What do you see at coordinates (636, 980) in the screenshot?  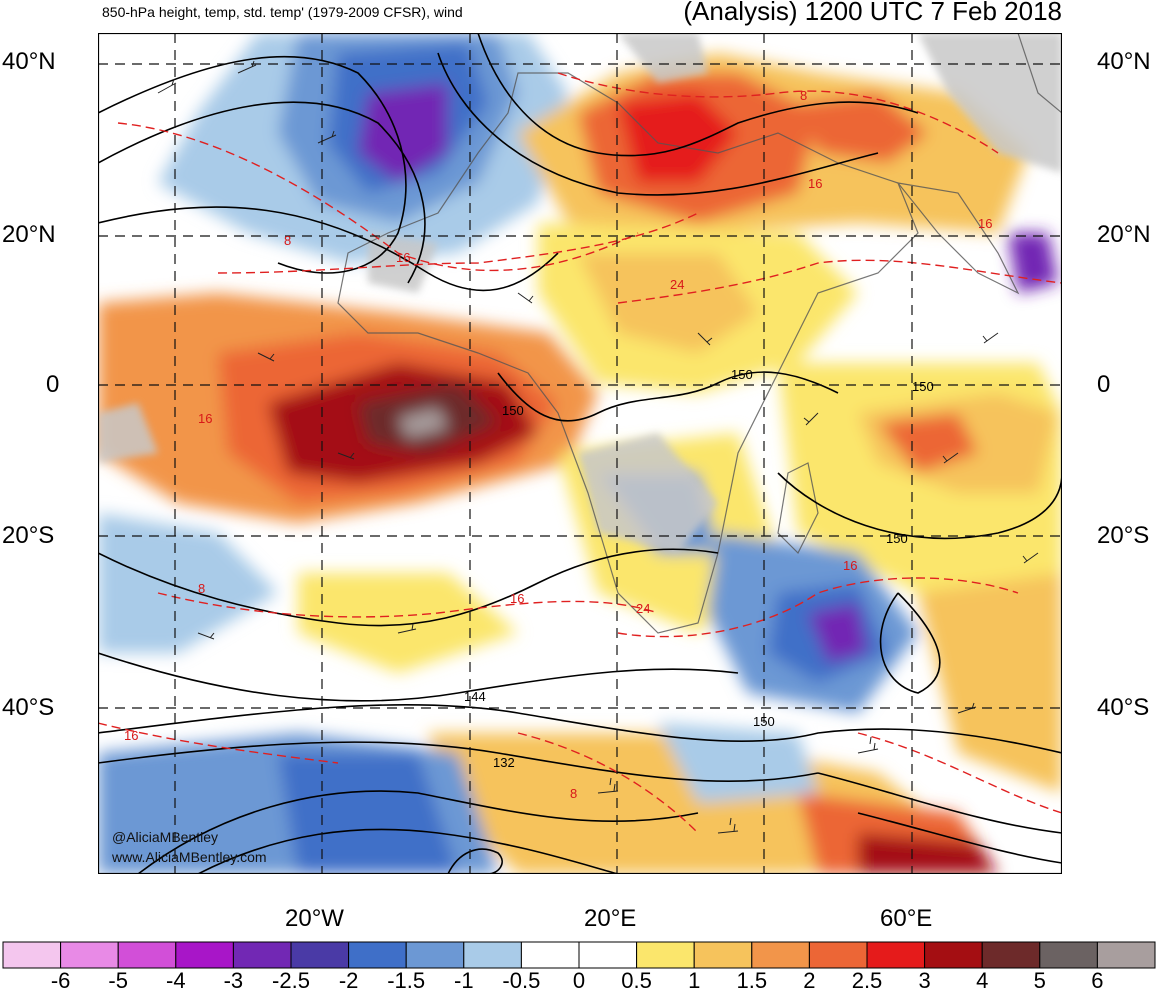 I see `colorbar-tick-label: 0.5` at bounding box center [636, 980].